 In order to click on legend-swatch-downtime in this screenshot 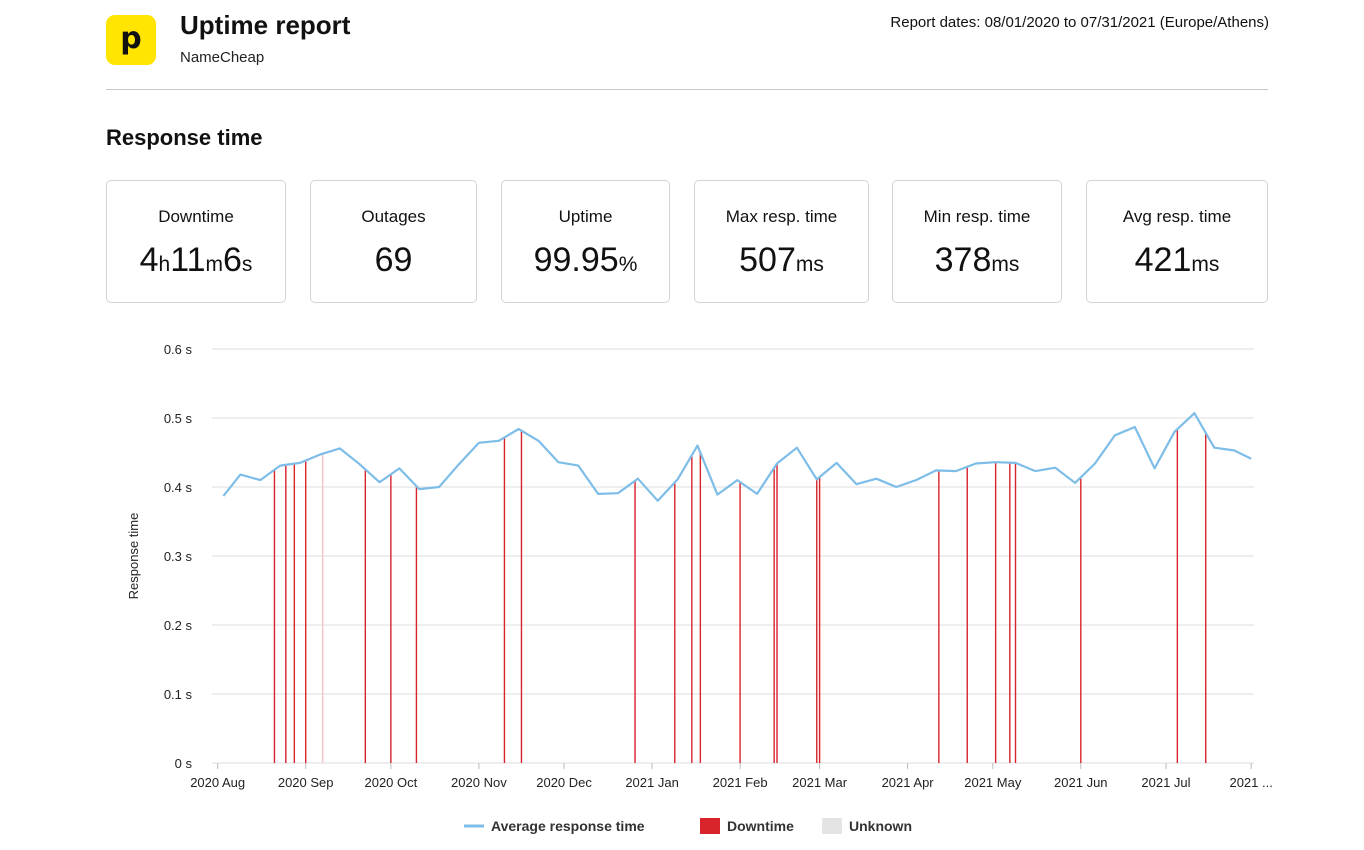, I will do `click(710, 826)`.